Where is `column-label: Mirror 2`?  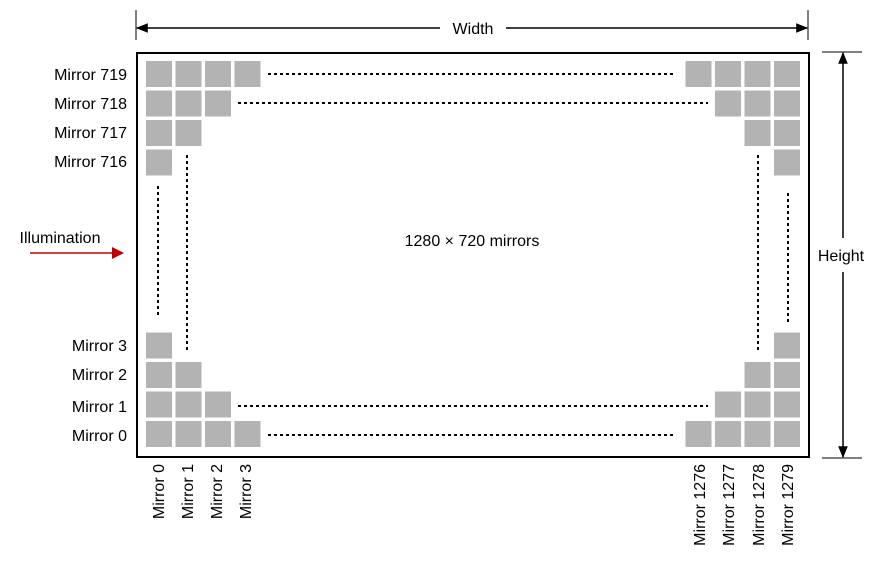
column-label: Mirror 2 is located at coordinates (217, 491).